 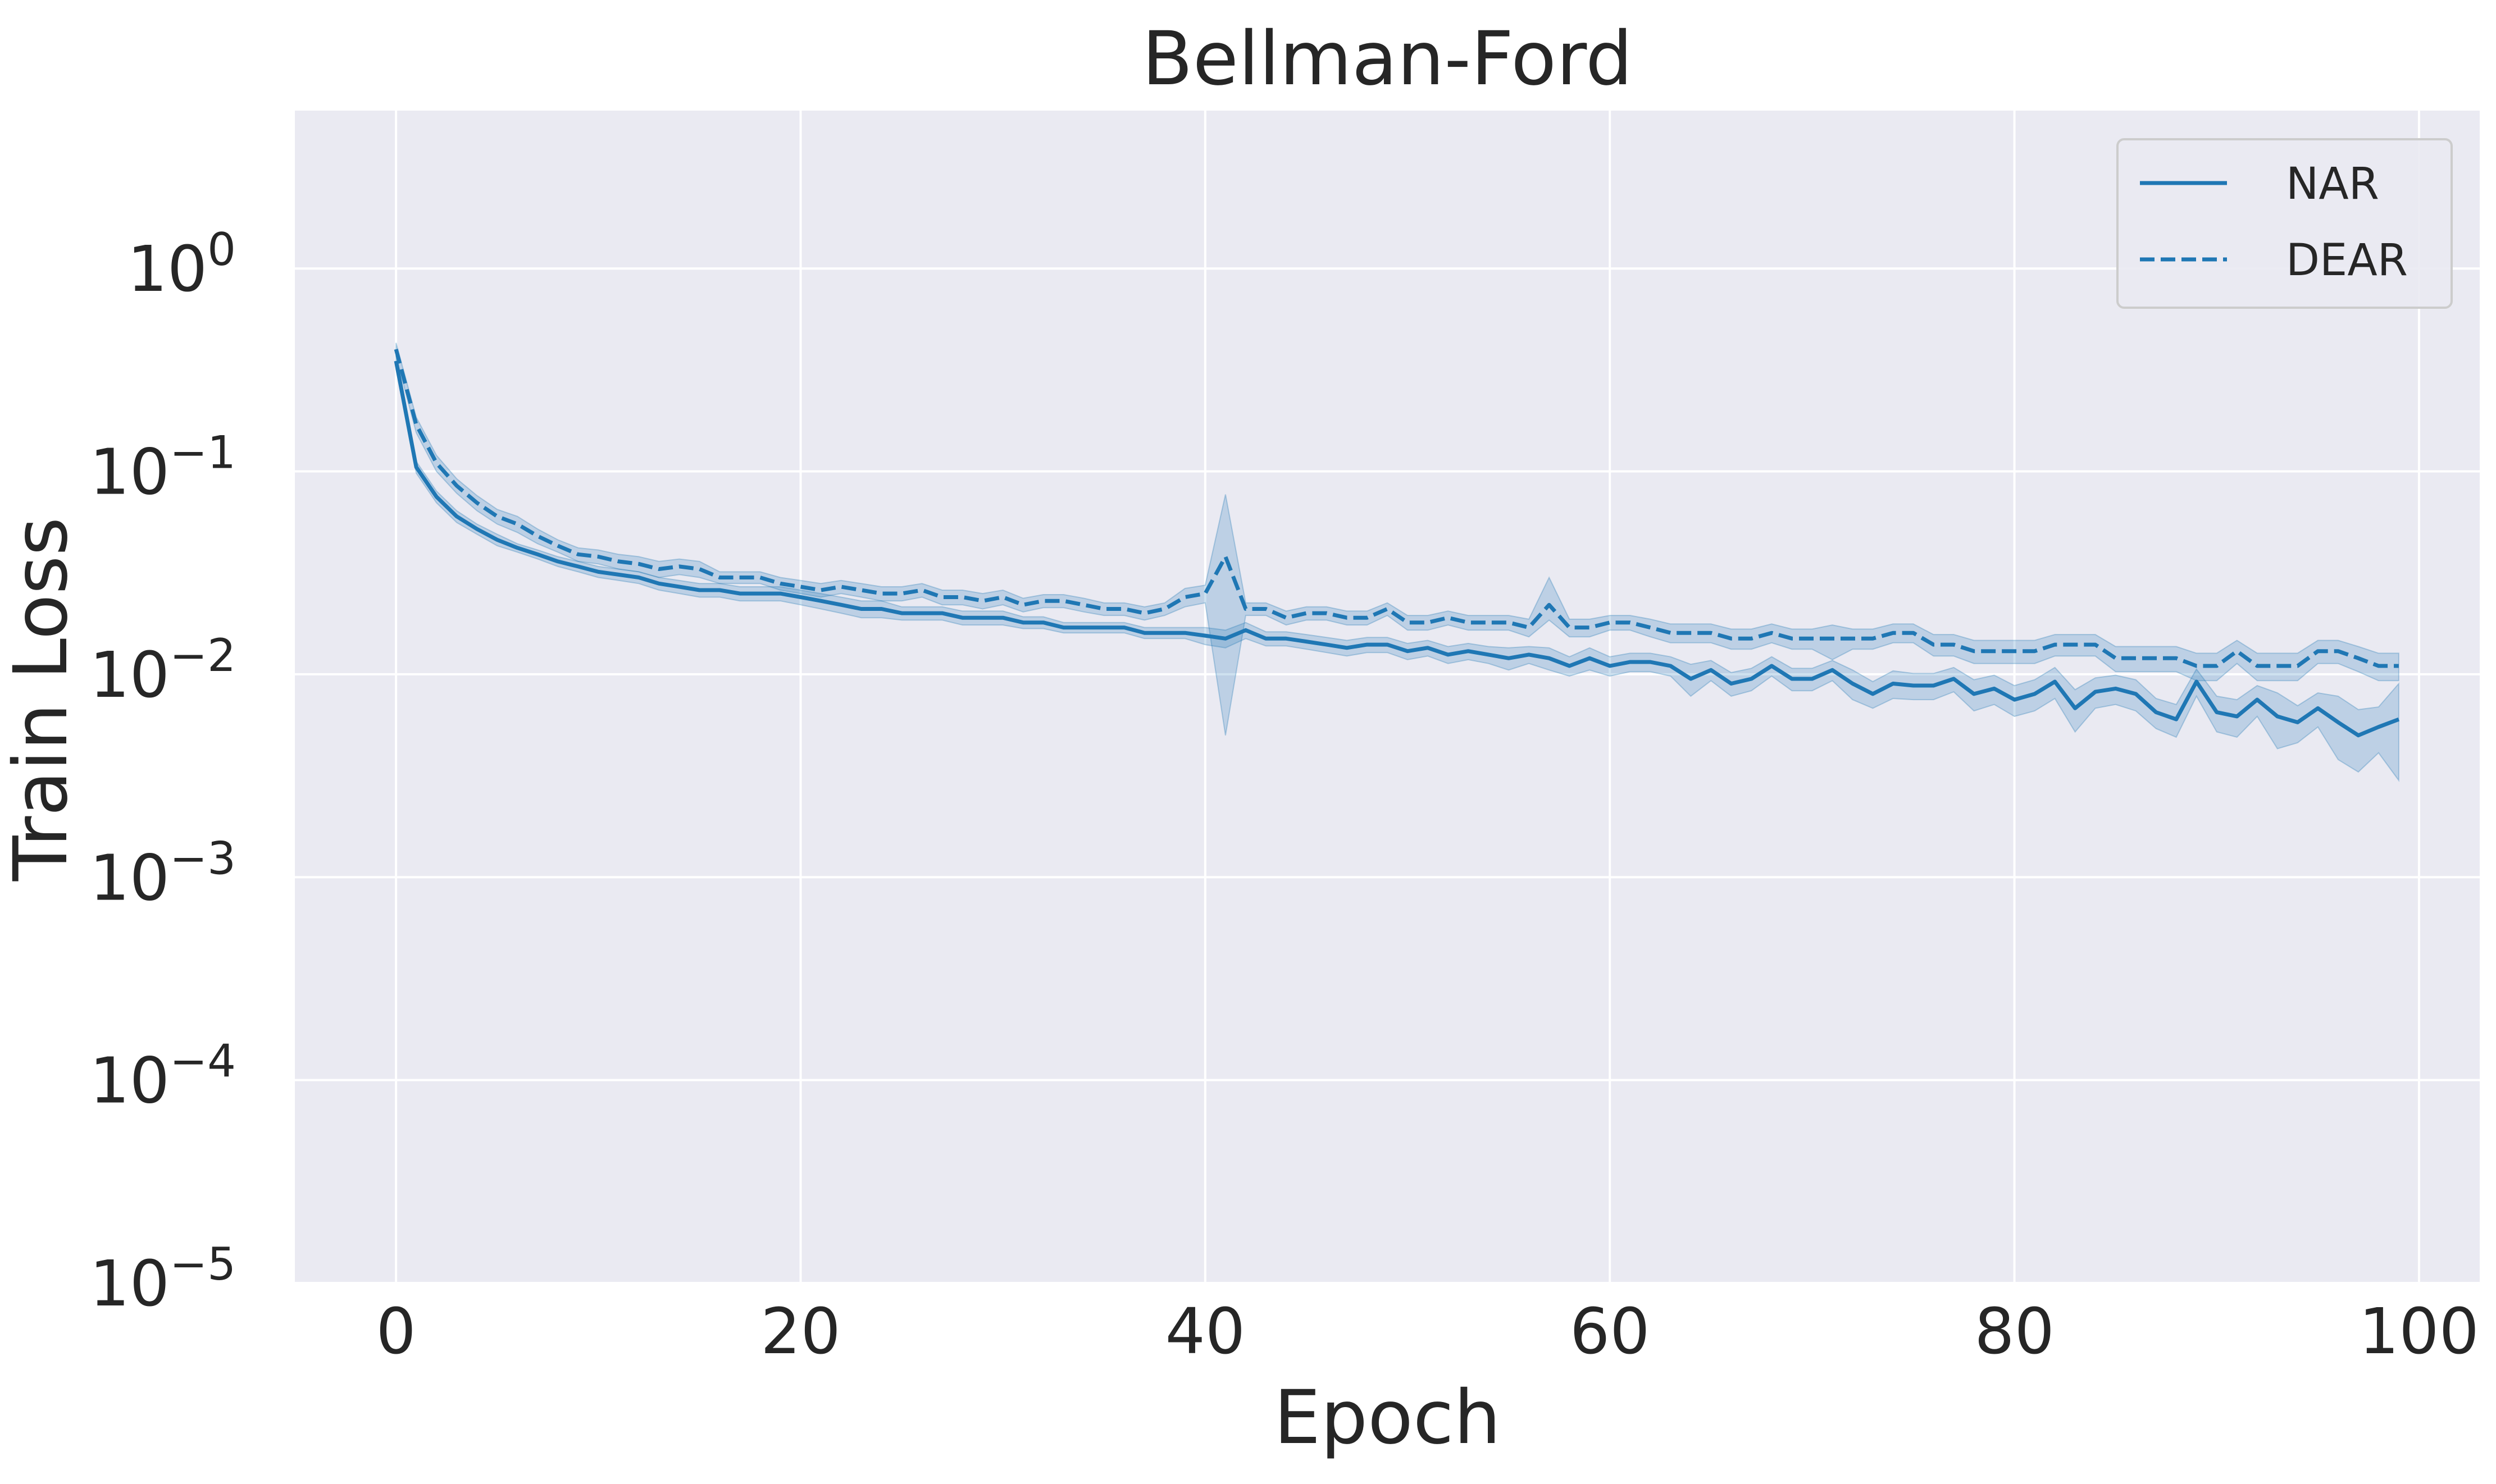 I want to click on x-tick-label: 100, so click(x=2419, y=1331).